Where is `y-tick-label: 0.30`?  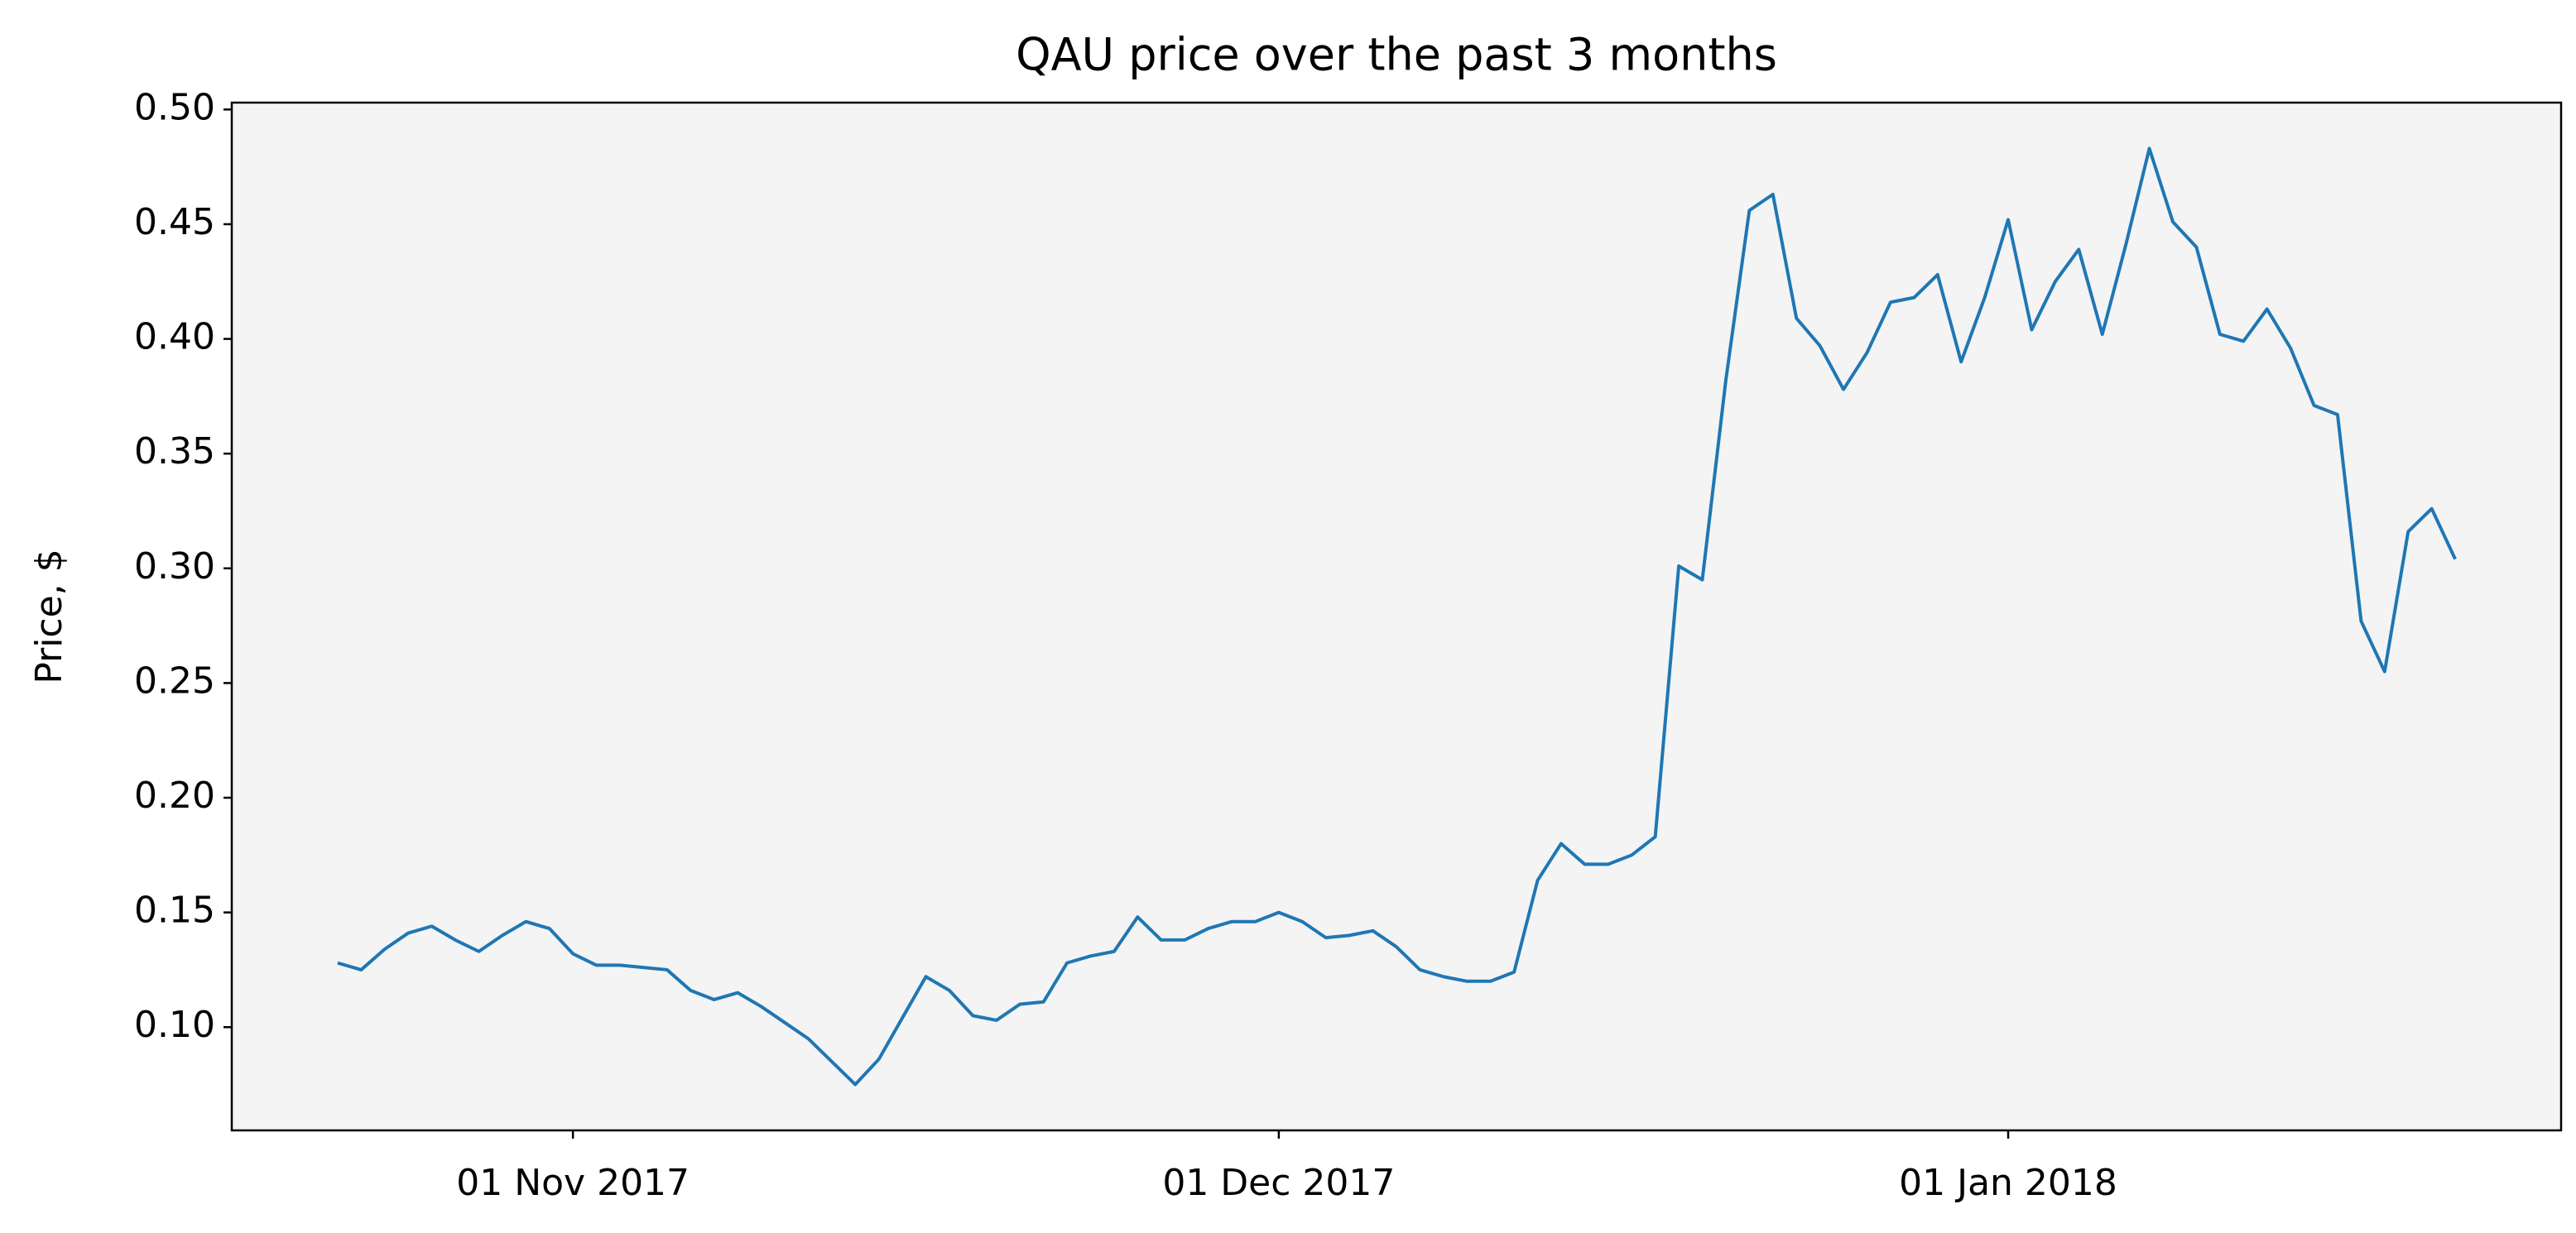 y-tick-label: 0.30 is located at coordinates (174, 566).